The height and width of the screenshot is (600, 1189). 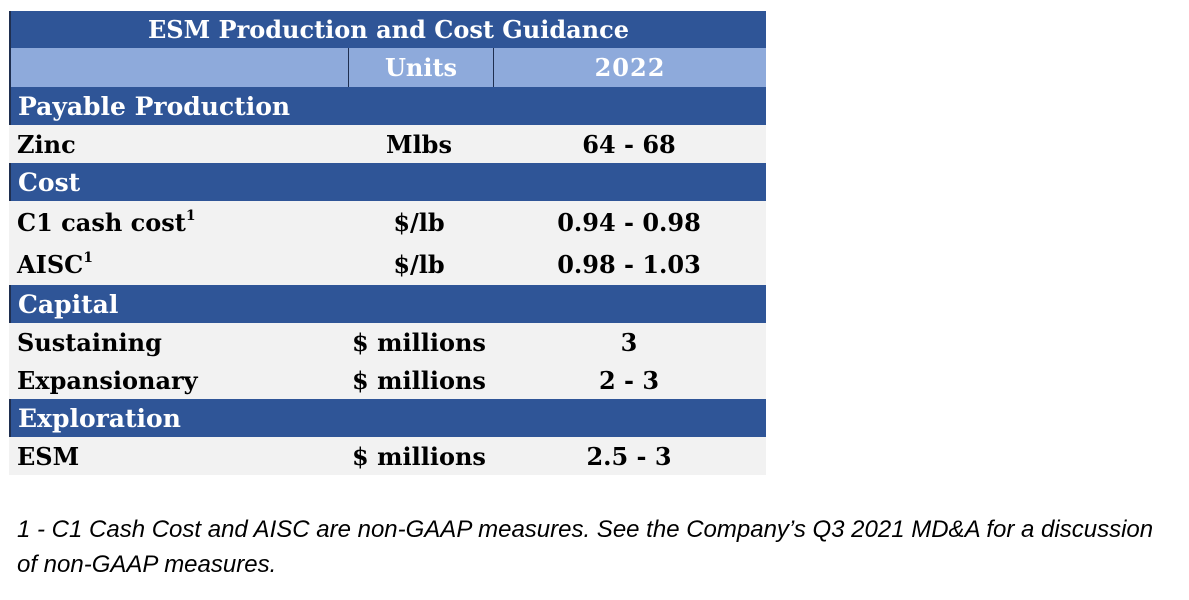 I want to click on header-row: Units 2022, so click(x=387, y=67).